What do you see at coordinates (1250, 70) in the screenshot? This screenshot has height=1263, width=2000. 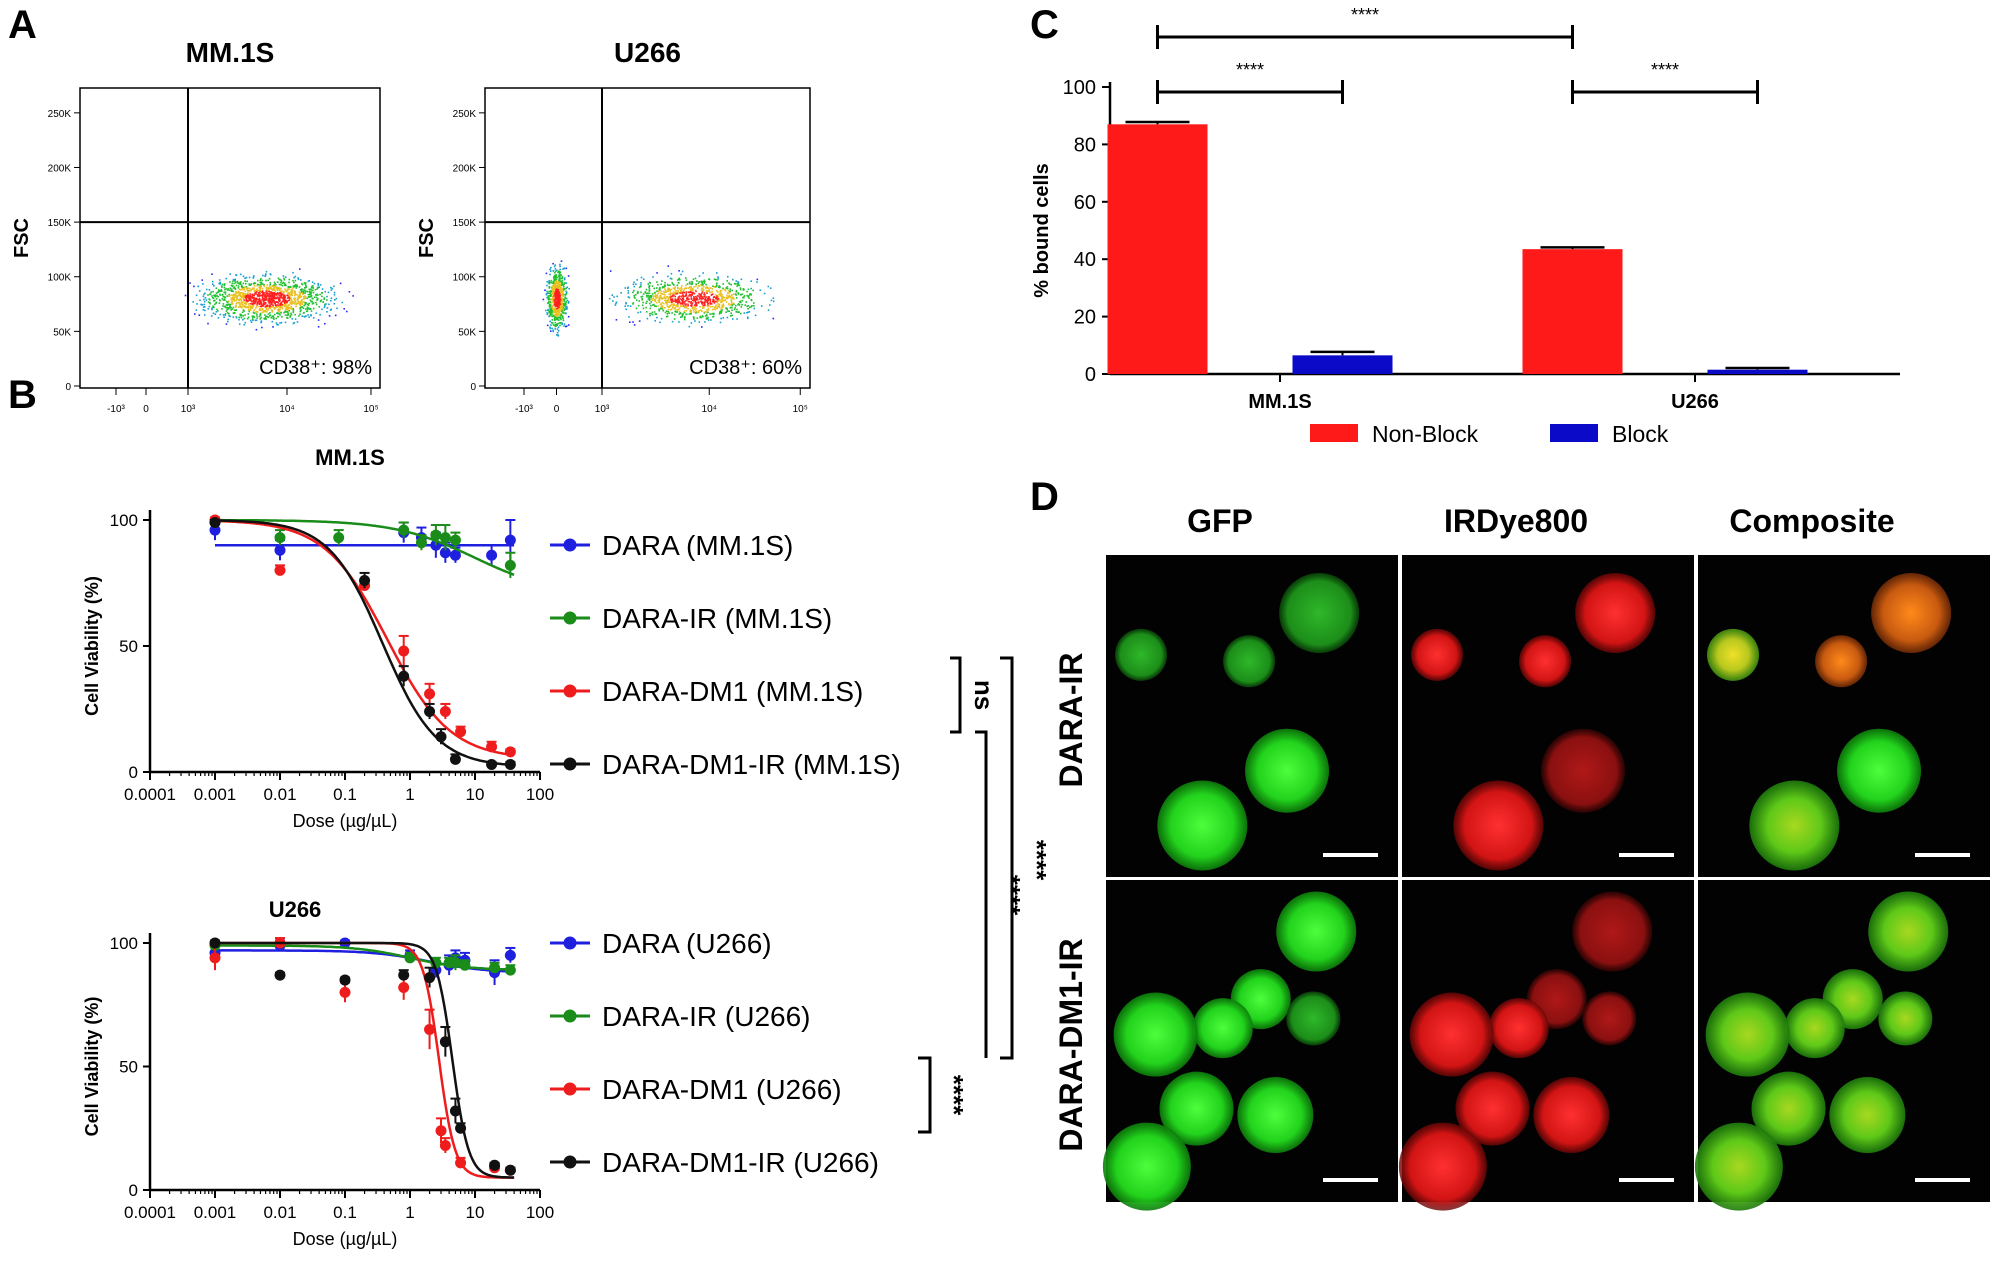 I see `significance-label: ****` at bounding box center [1250, 70].